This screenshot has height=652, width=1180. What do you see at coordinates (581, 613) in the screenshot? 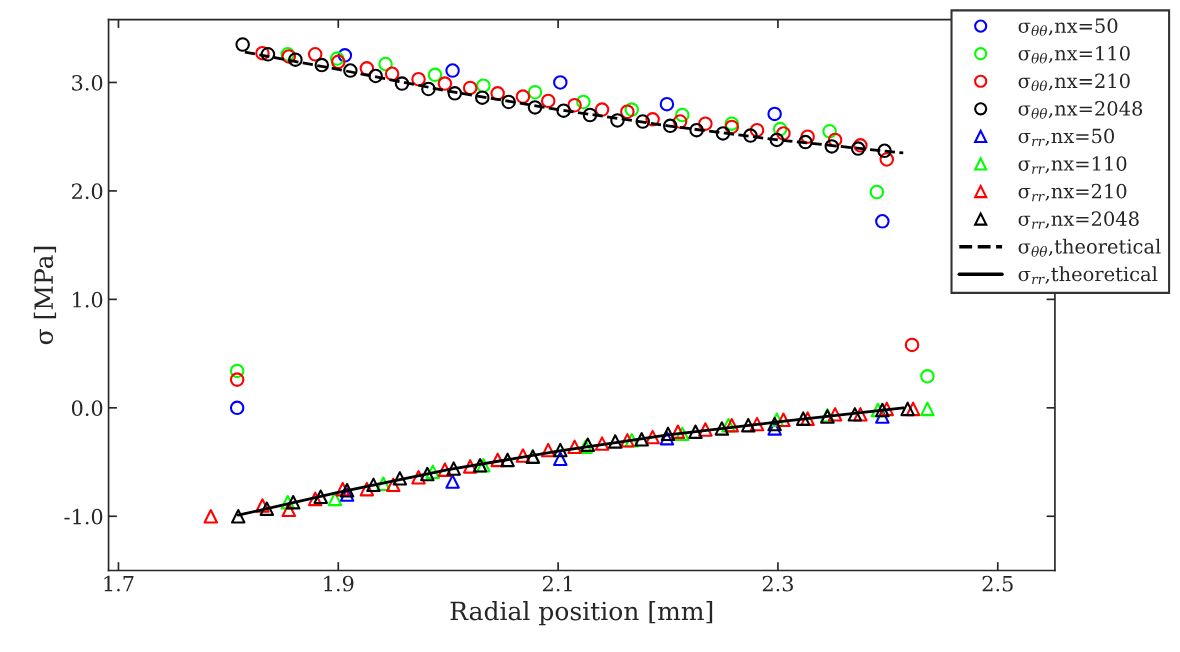
I see `x-axis-title: Radial position [mm]` at bounding box center [581, 613].